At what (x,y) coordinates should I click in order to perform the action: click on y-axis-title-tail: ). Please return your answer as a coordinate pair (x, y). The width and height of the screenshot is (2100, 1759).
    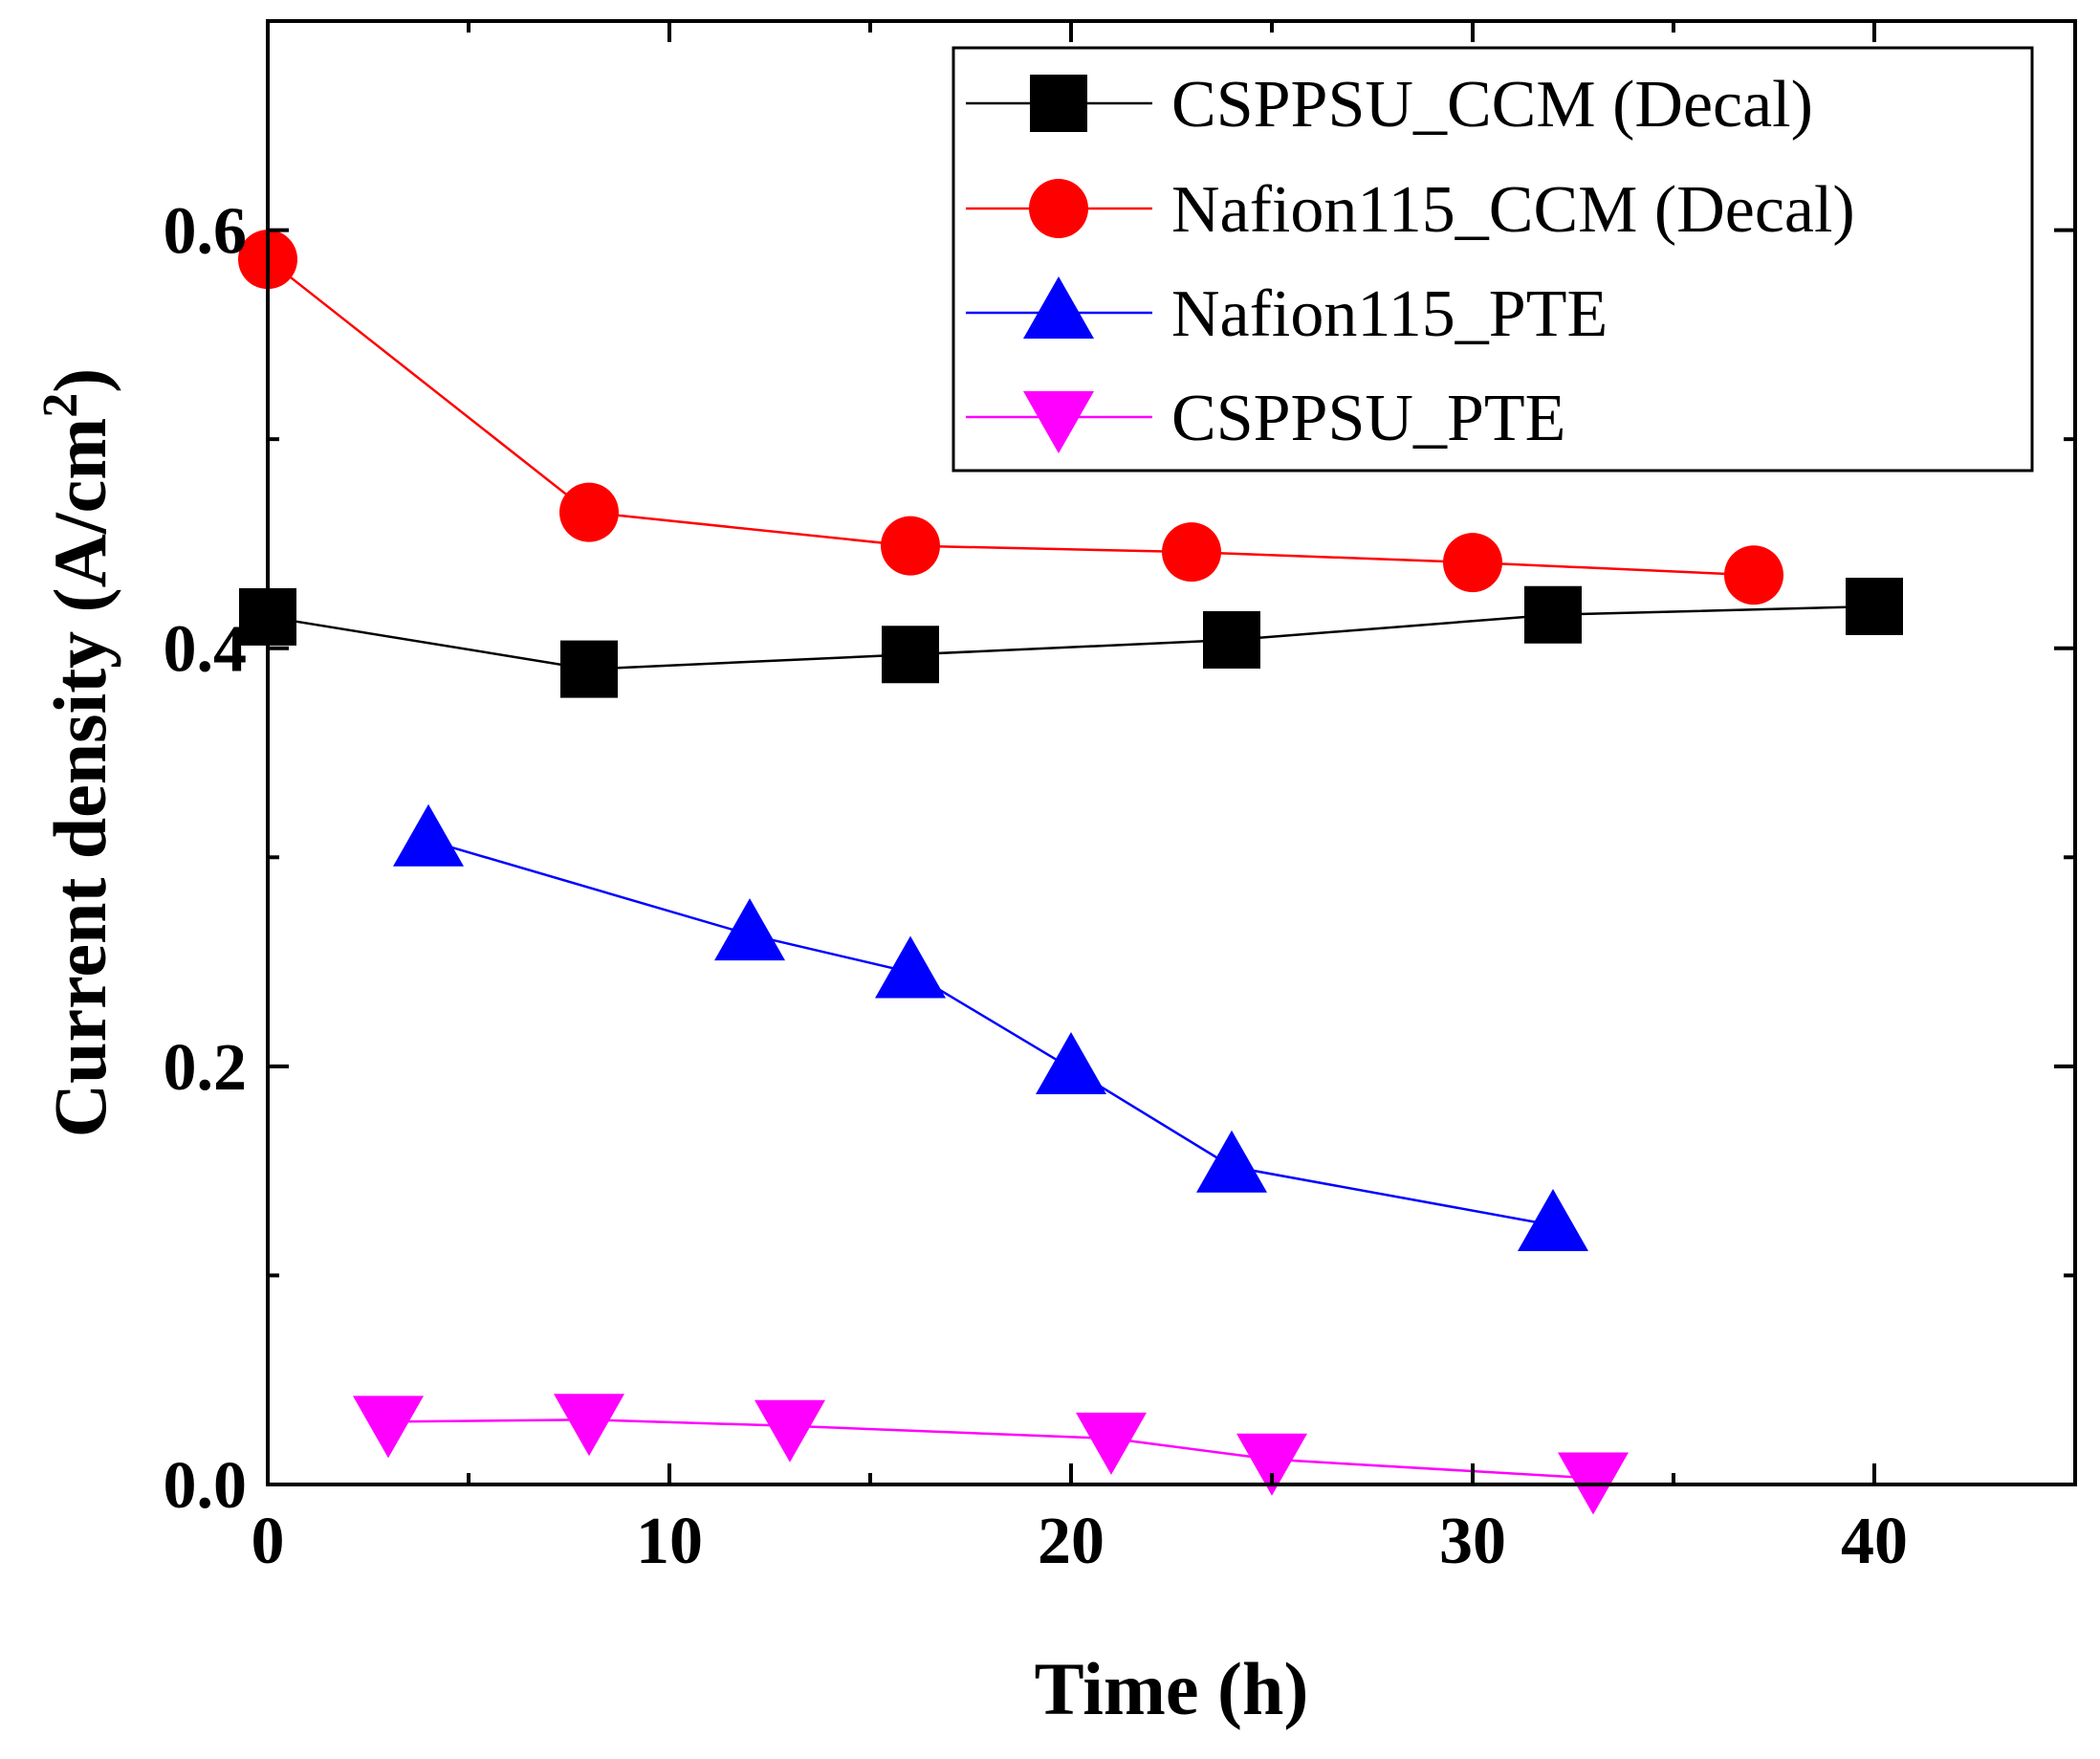
    Looking at the image, I should click on (79, 380).